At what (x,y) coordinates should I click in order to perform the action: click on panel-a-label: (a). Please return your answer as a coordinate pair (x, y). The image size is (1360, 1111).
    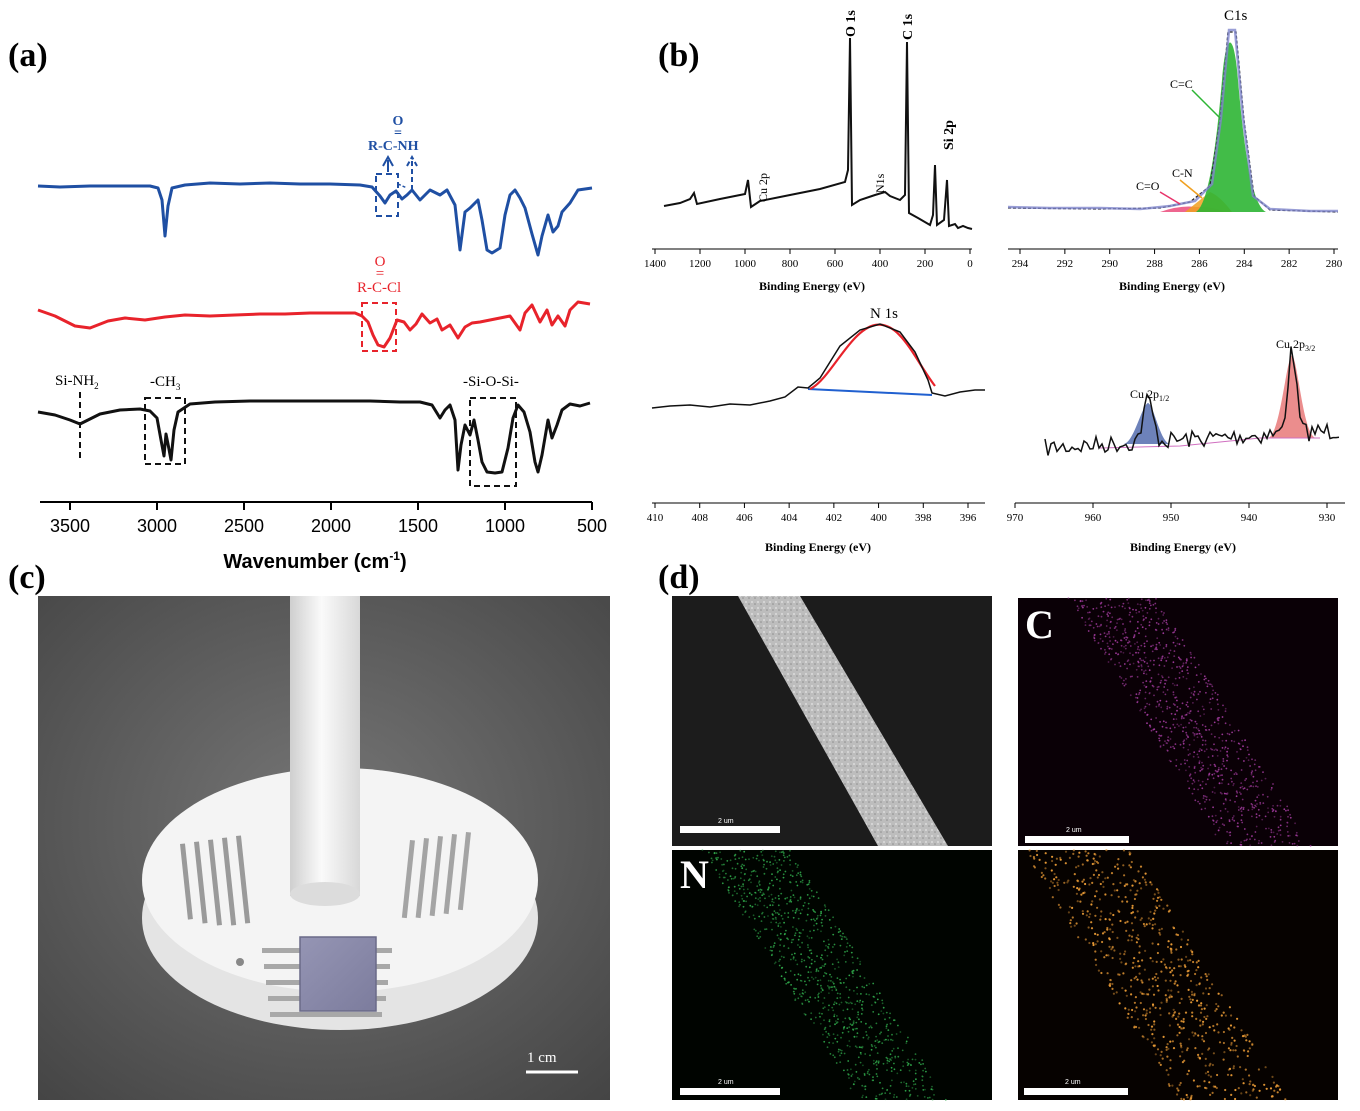
    Looking at the image, I should click on (28, 55).